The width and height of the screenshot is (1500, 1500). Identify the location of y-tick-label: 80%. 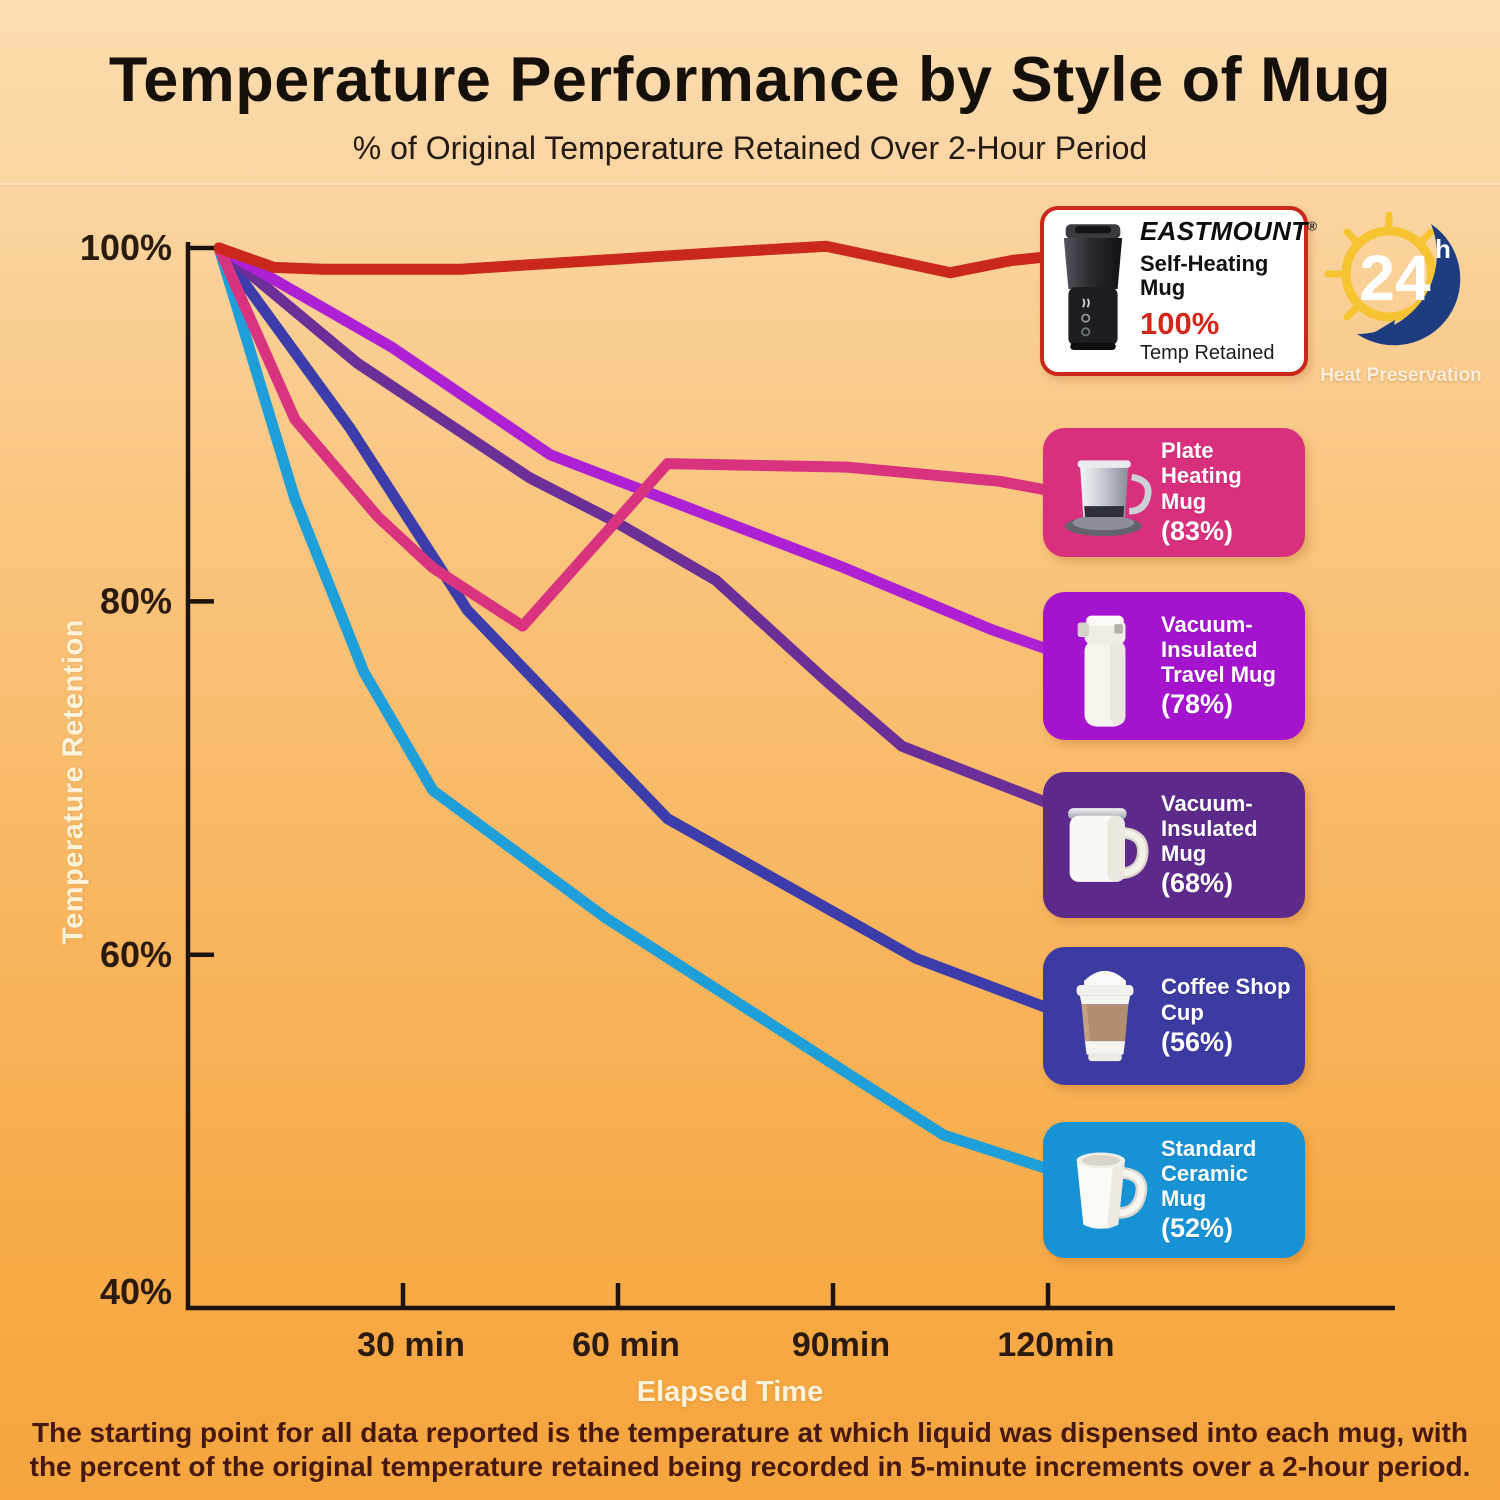
(136, 600).